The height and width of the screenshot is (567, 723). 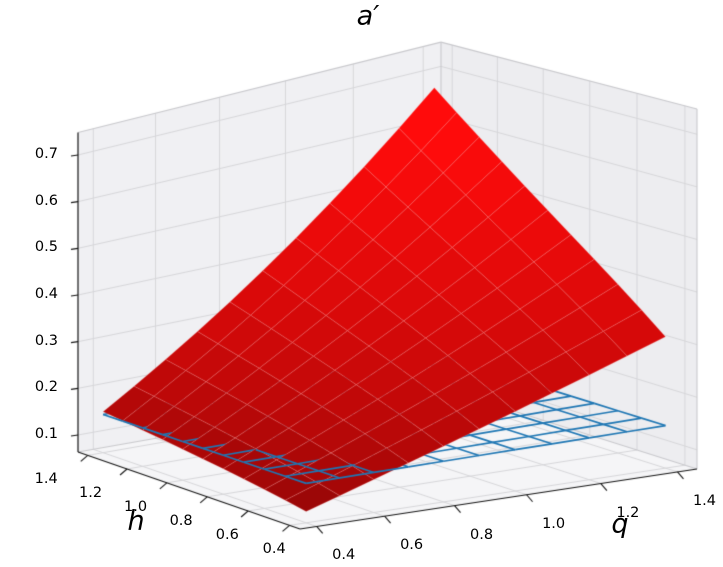 I want to click on y-tick-label: 1.2, so click(x=91, y=493).